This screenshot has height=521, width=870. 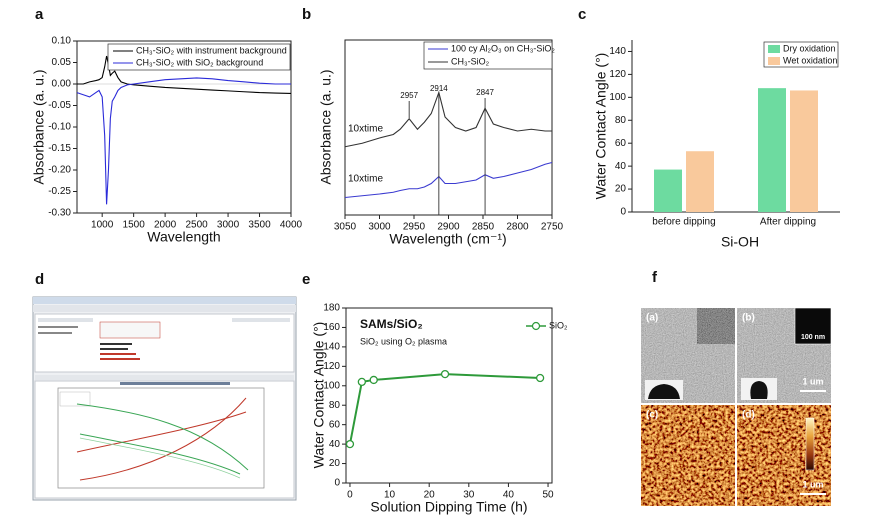 What do you see at coordinates (652, 415) in the screenshot?
I see `subpanel-label: (c)` at bounding box center [652, 415].